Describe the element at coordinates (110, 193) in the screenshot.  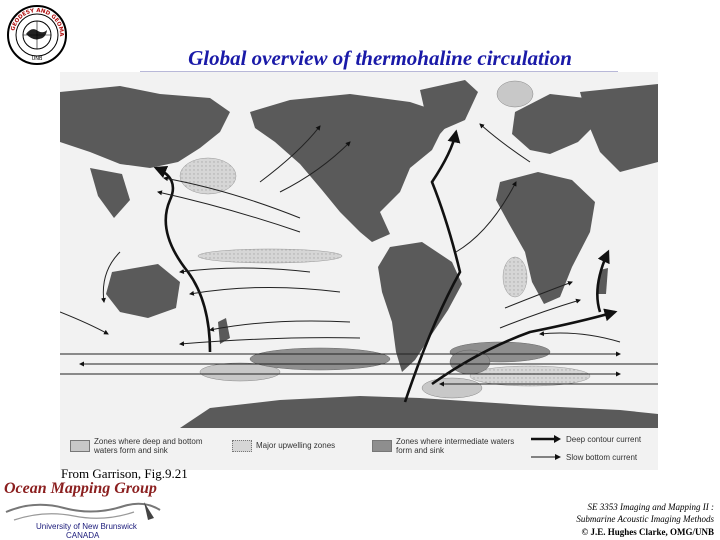
I see `southeast-asia-landmass` at that location.